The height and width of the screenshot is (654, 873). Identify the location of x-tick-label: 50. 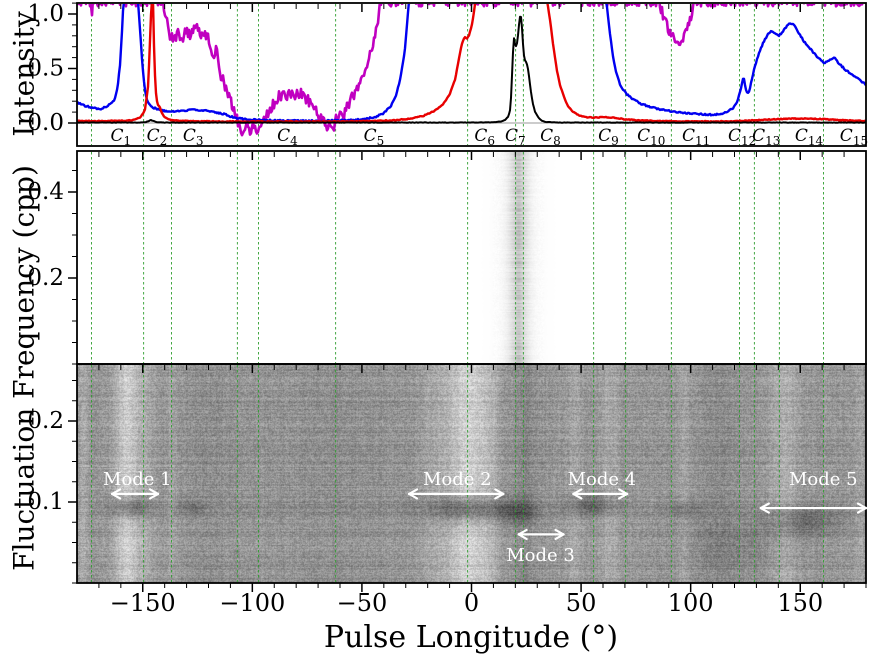
(581, 603).